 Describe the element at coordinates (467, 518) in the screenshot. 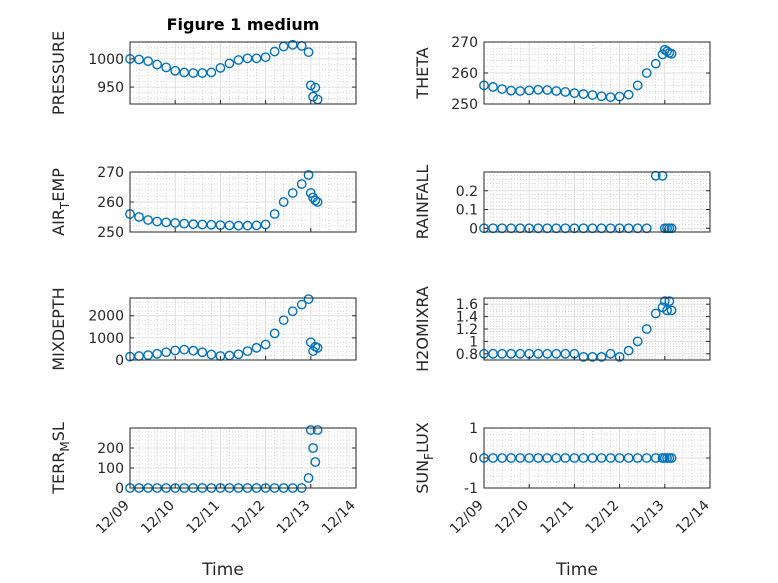

I see `x-tick-label: 12/09` at that location.